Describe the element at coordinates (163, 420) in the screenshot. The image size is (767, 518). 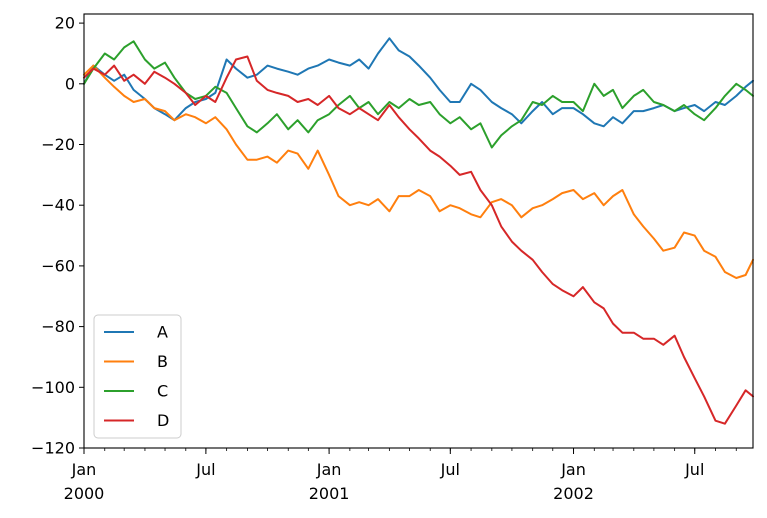
I see `legend-label-d: D` at that location.